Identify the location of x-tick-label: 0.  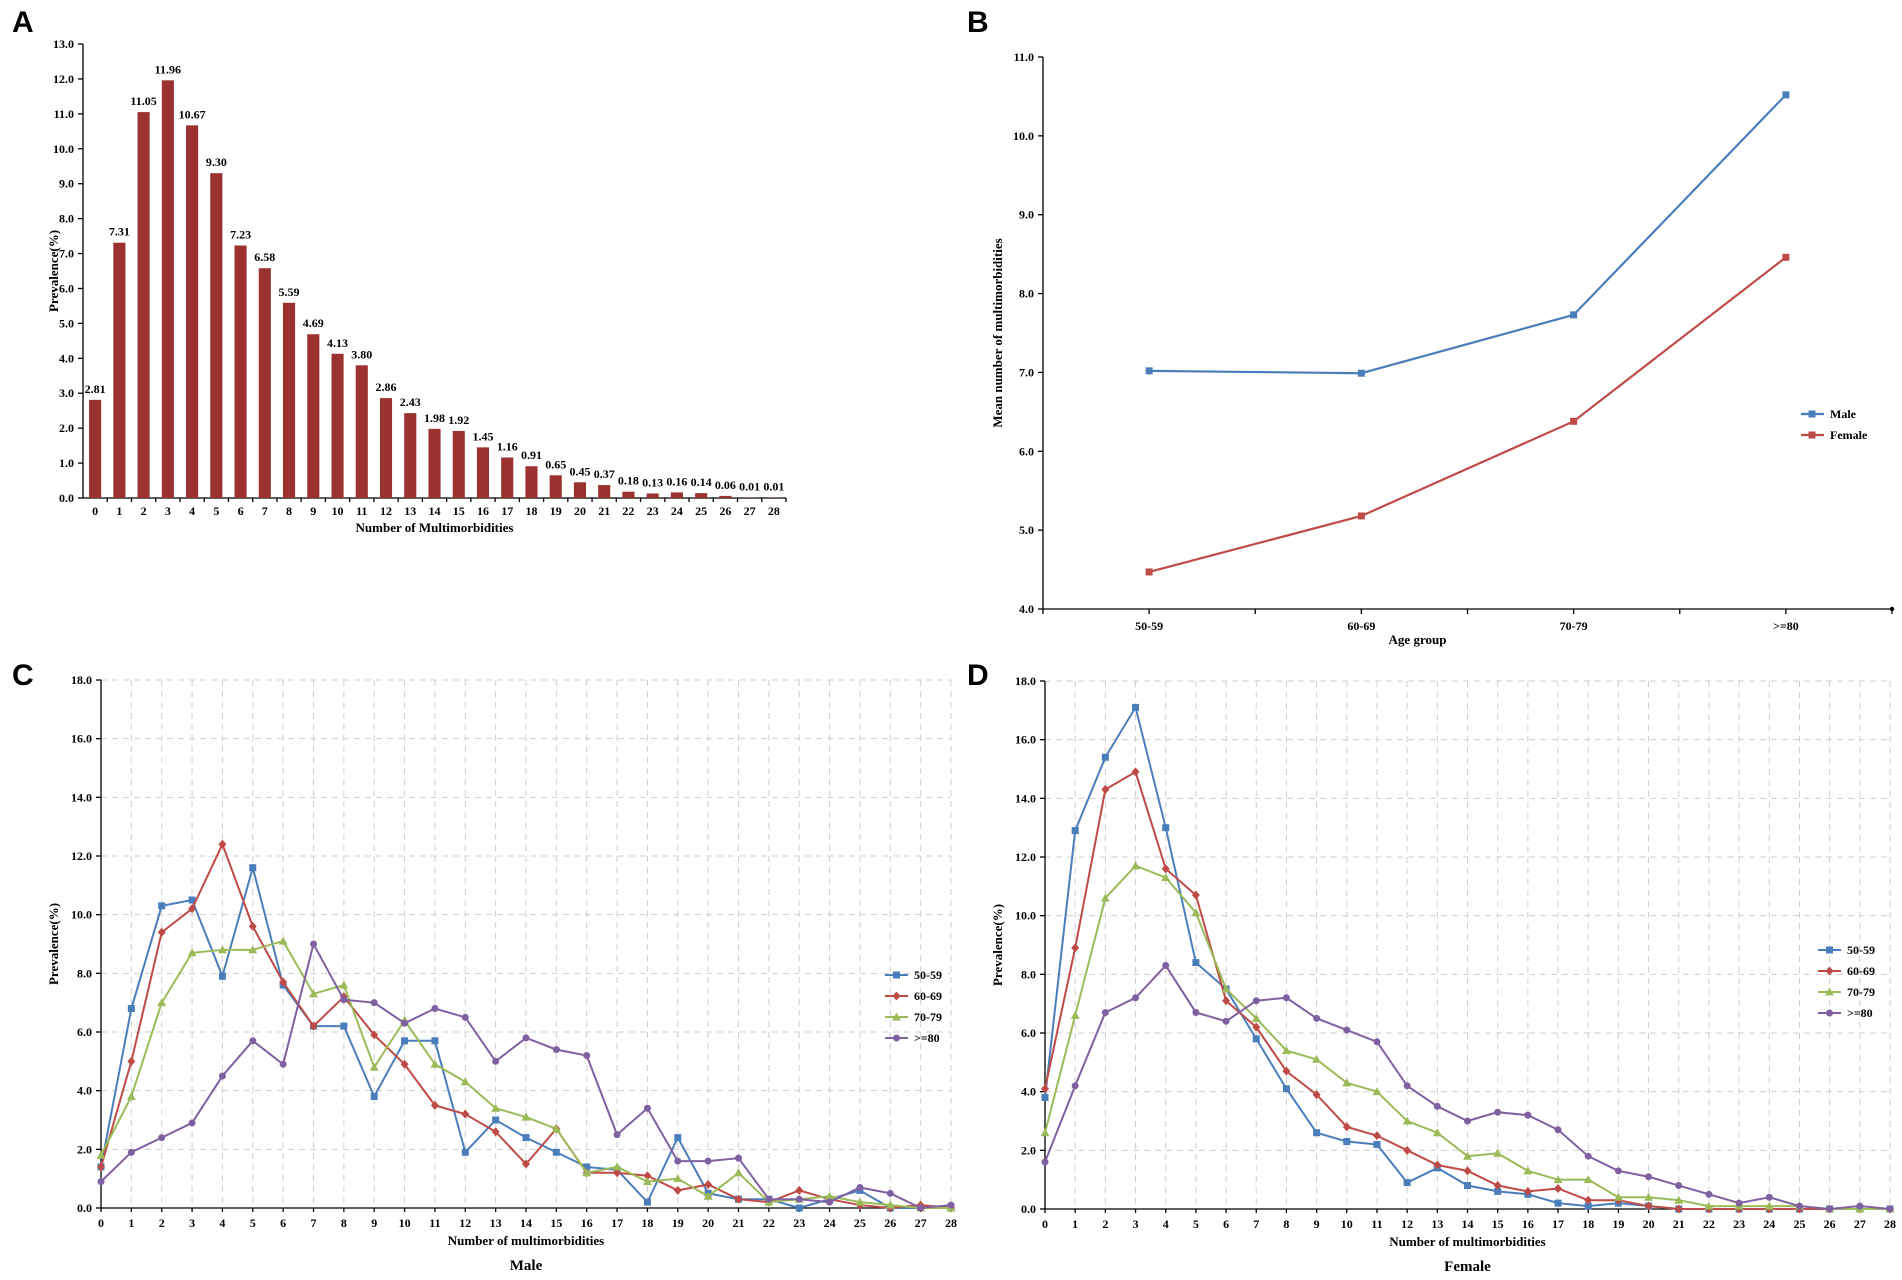
(101, 1223).